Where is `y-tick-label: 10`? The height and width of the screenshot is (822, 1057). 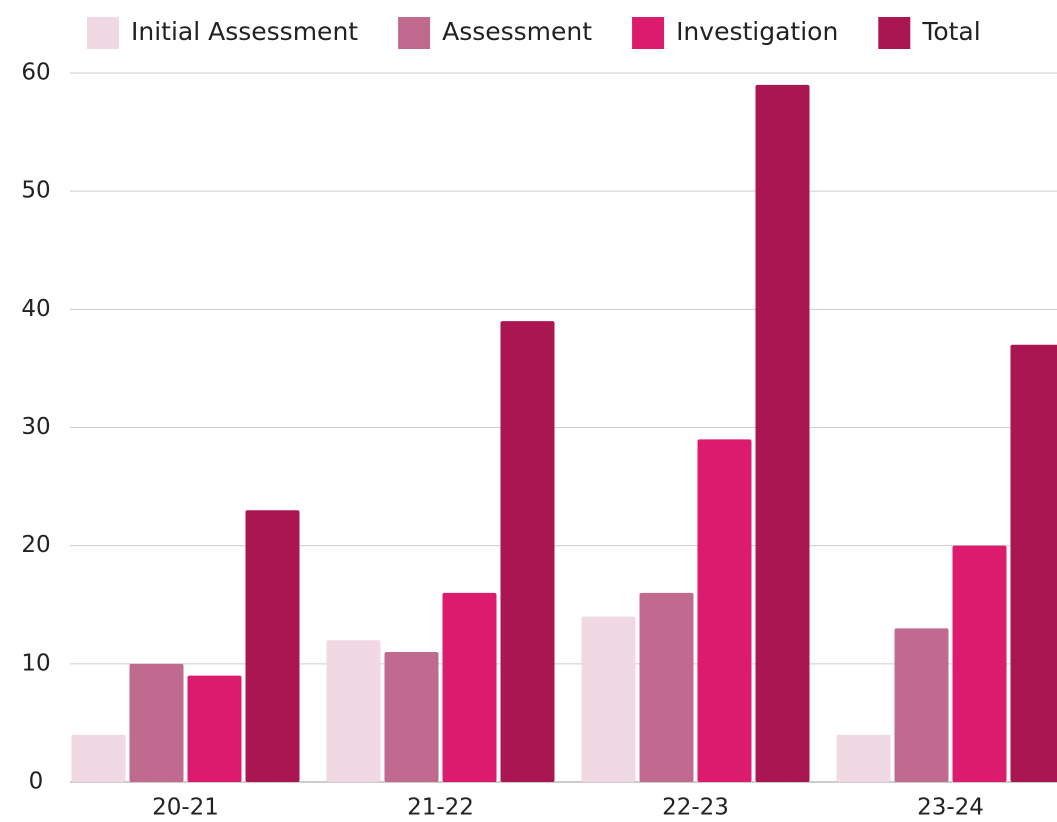 y-tick-label: 10 is located at coordinates (35, 663).